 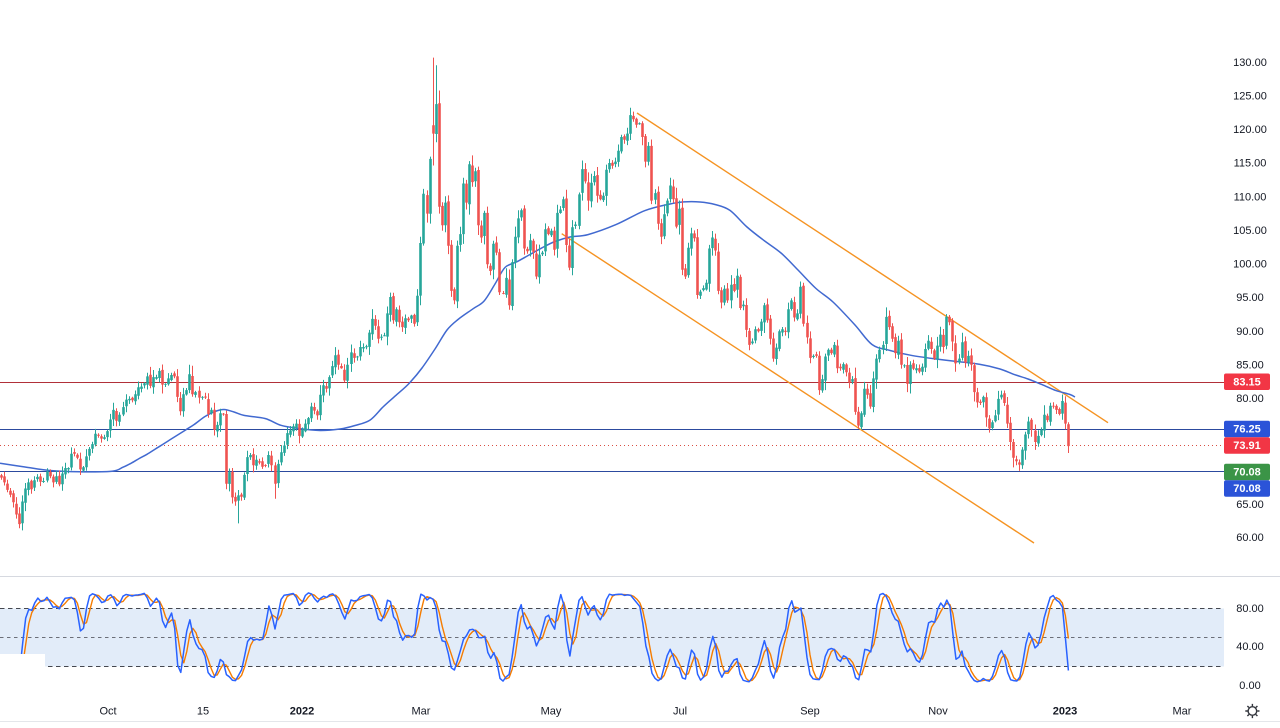 I want to click on svg-text: 95.00, so click(x=1250, y=298).